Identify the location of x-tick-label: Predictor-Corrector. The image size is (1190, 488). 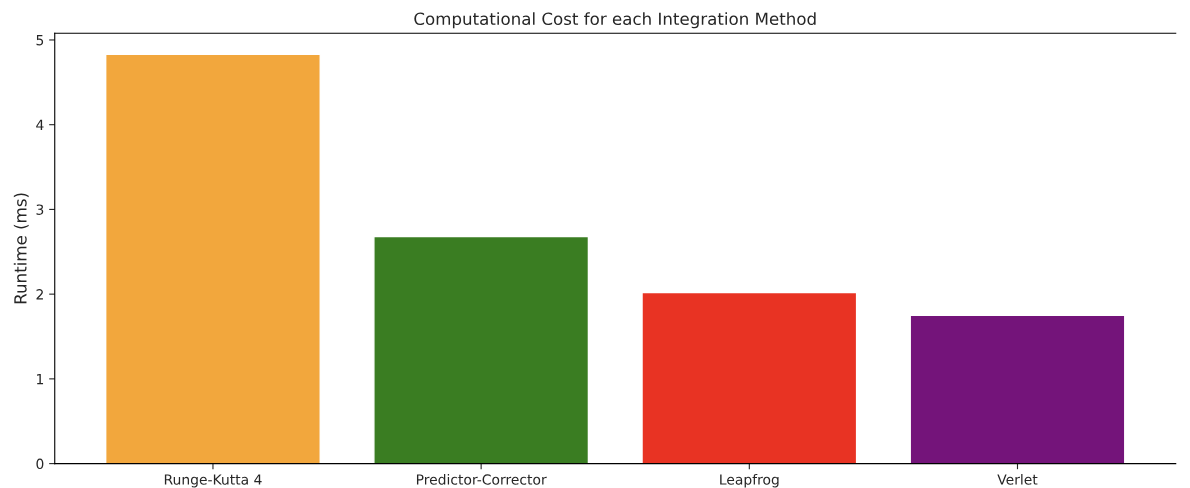
(481, 479).